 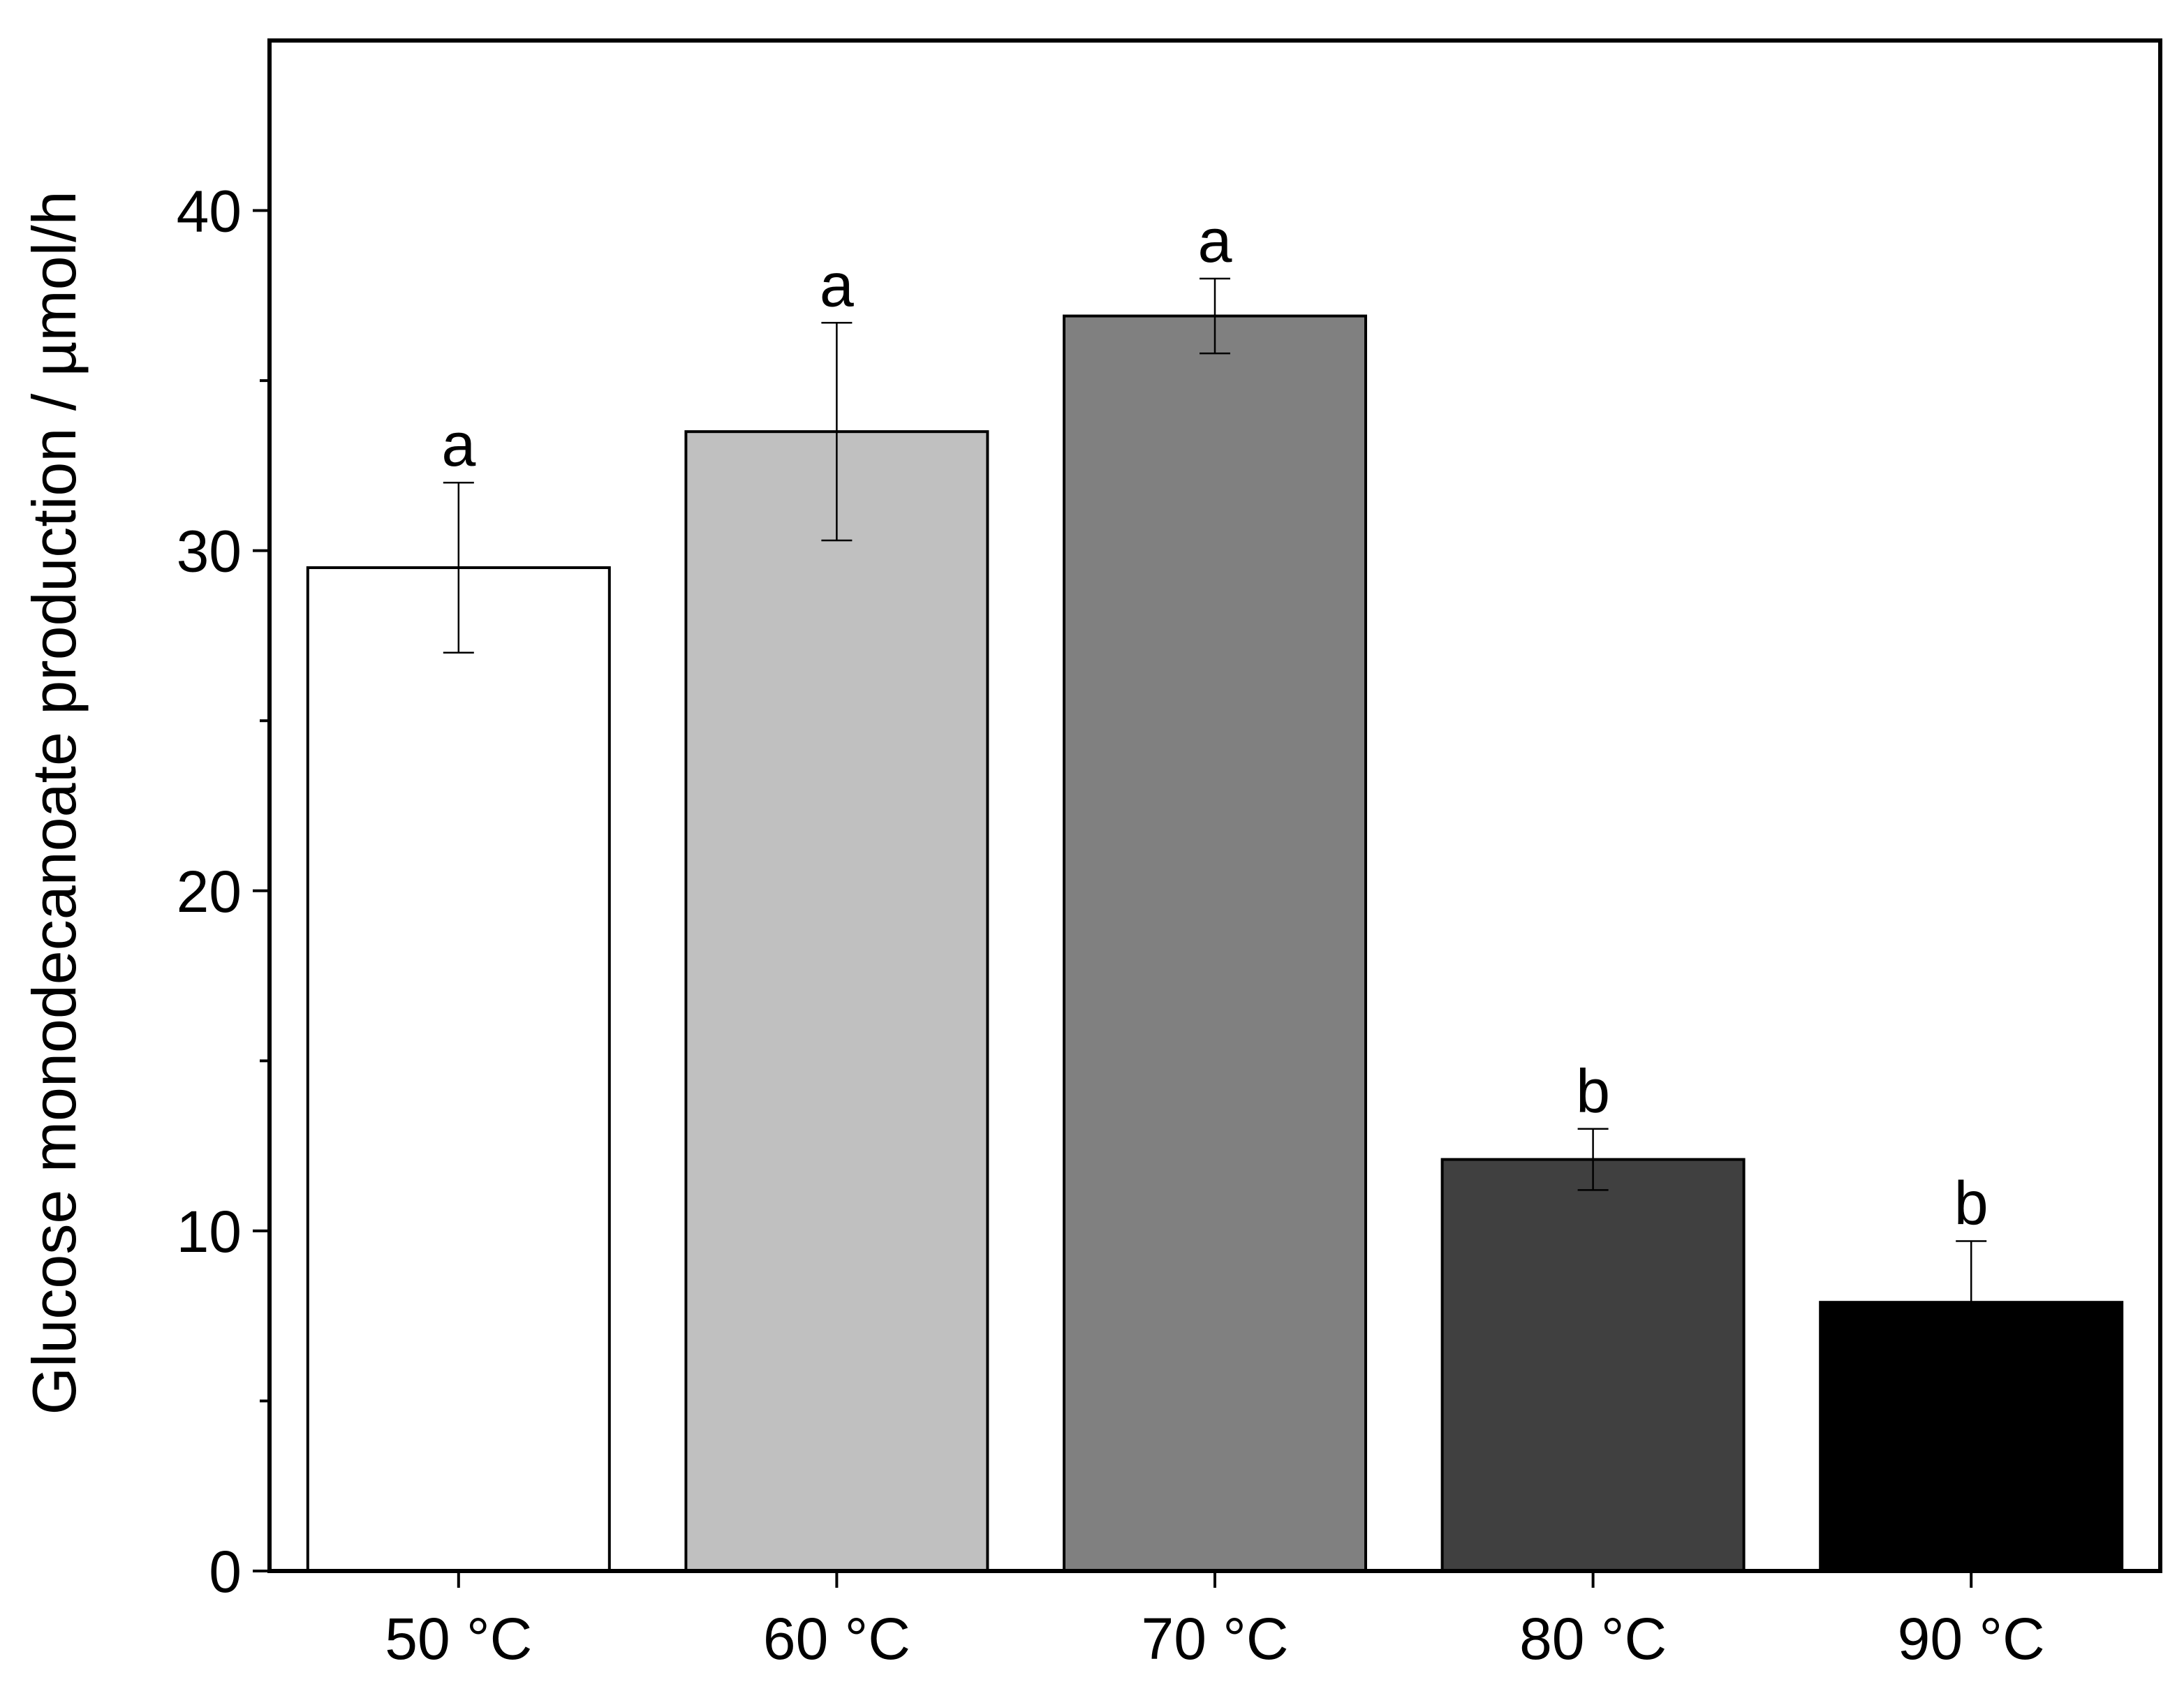 What do you see at coordinates (1972, 1204) in the screenshot?
I see `significance-letter-5: b` at bounding box center [1972, 1204].